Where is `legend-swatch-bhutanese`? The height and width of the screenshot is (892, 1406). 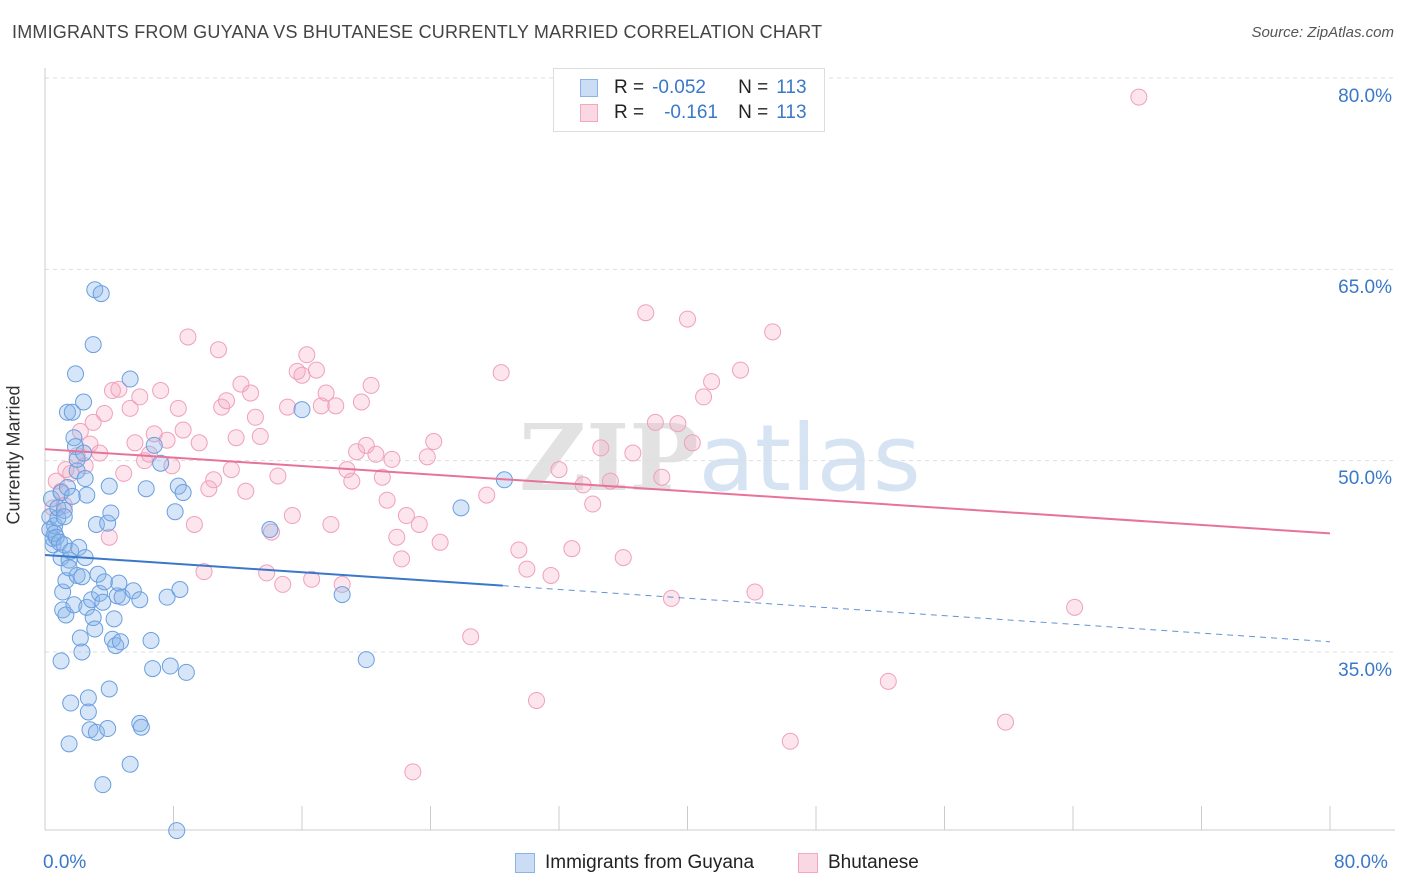
legend-swatch-bhutanese is located at coordinates (589, 113).